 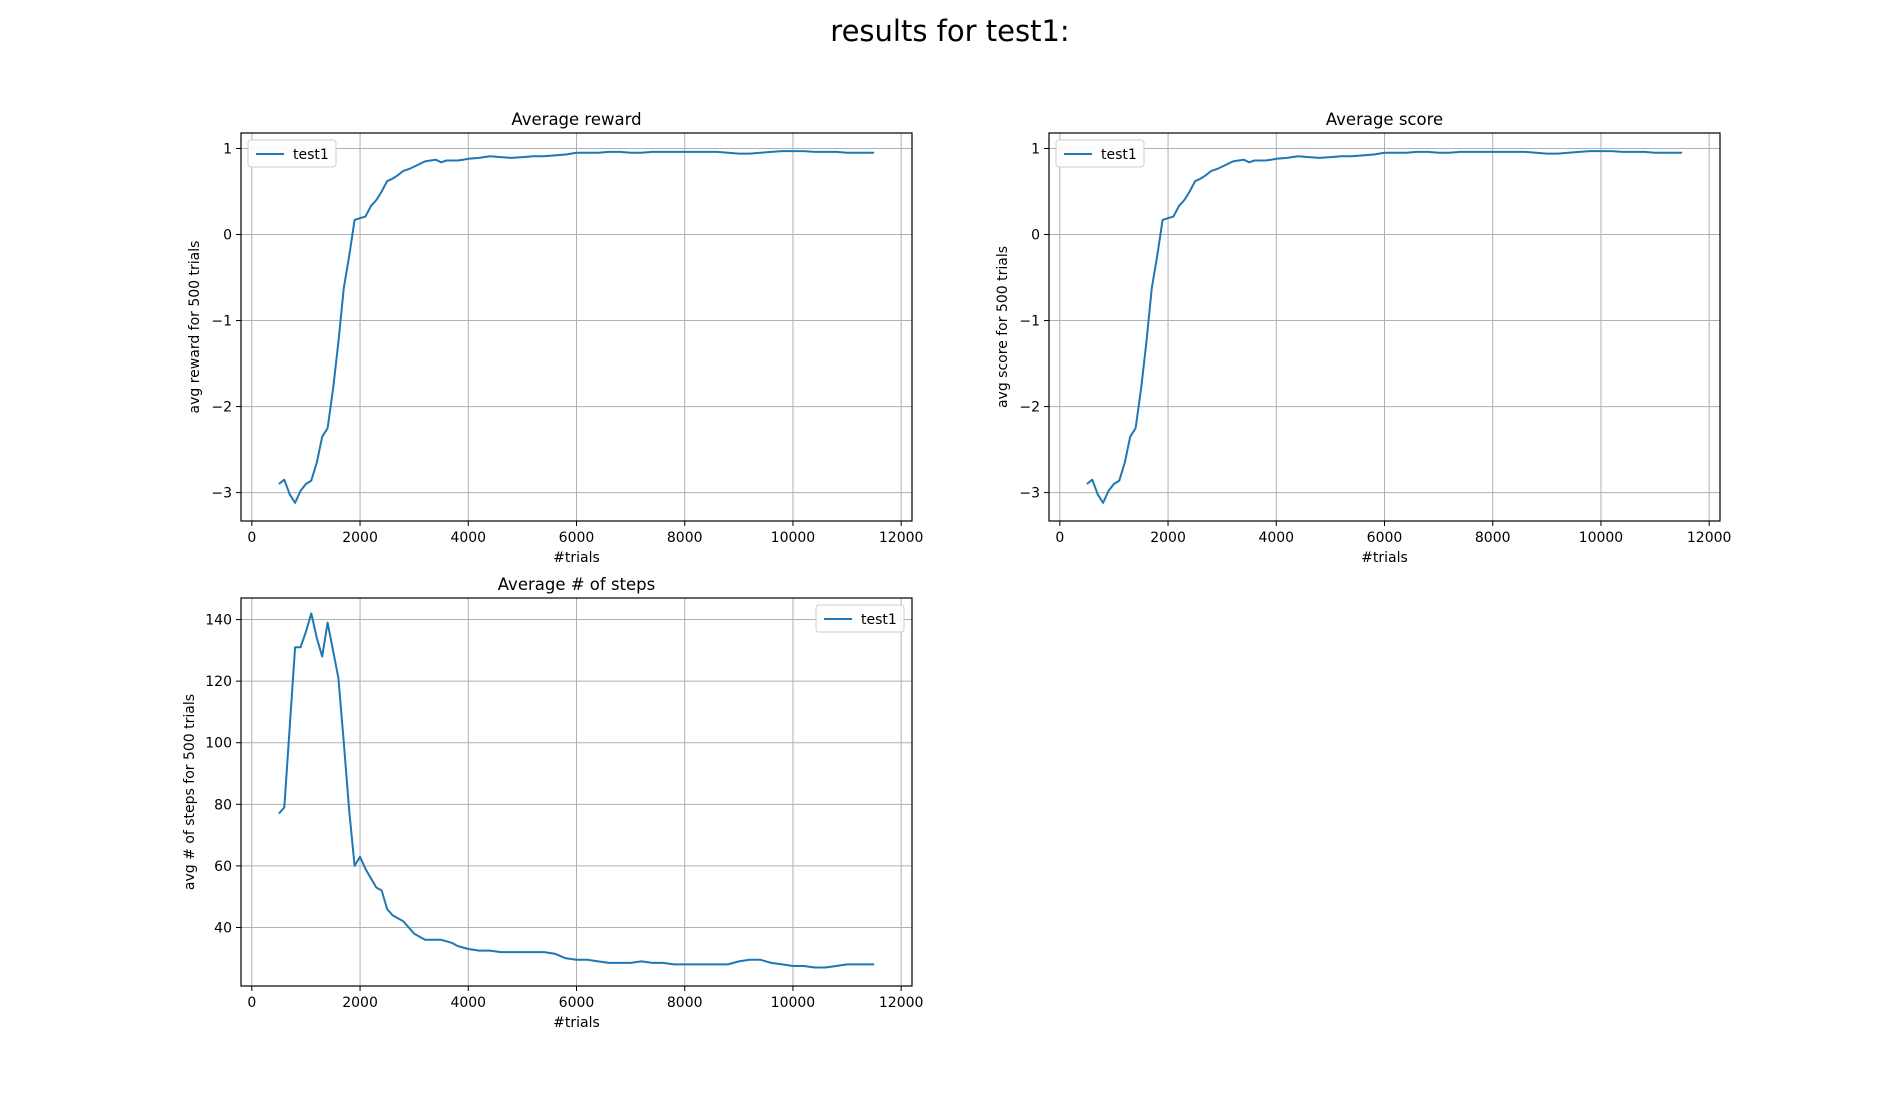 What do you see at coordinates (223, 867) in the screenshot?
I see `y-tick-label: 60` at bounding box center [223, 867].